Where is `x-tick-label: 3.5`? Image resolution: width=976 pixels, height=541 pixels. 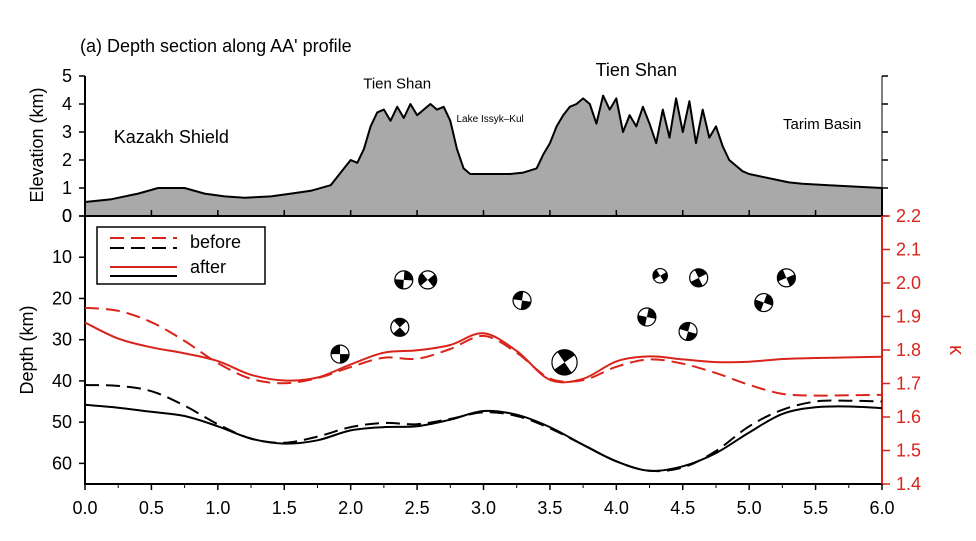 x-tick-label: 3.5 is located at coordinates (549, 508).